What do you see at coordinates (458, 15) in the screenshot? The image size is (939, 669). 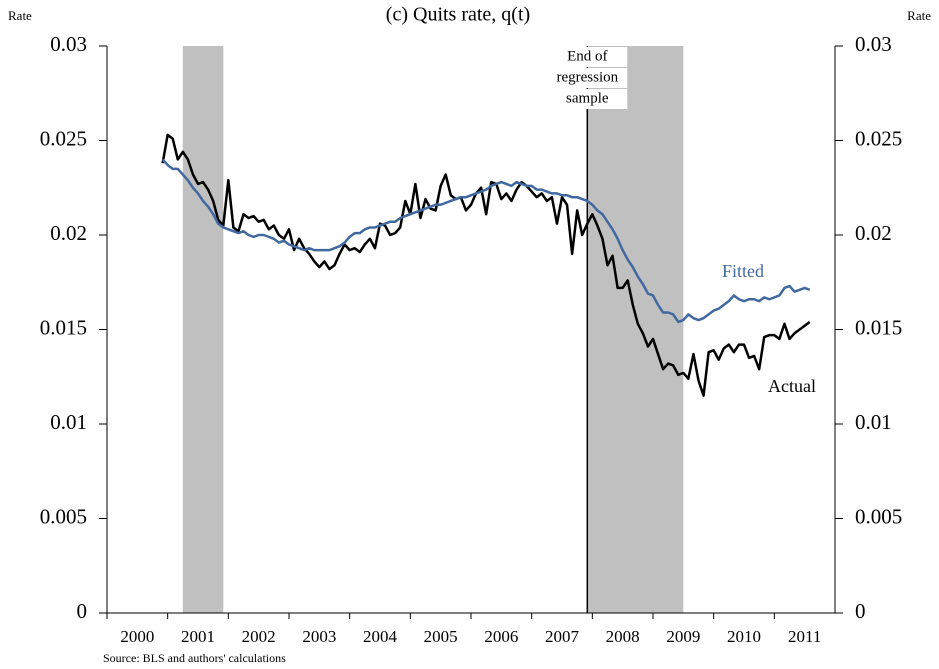 I see `chart-title: (c) Quits rate, q(t)` at bounding box center [458, 15].